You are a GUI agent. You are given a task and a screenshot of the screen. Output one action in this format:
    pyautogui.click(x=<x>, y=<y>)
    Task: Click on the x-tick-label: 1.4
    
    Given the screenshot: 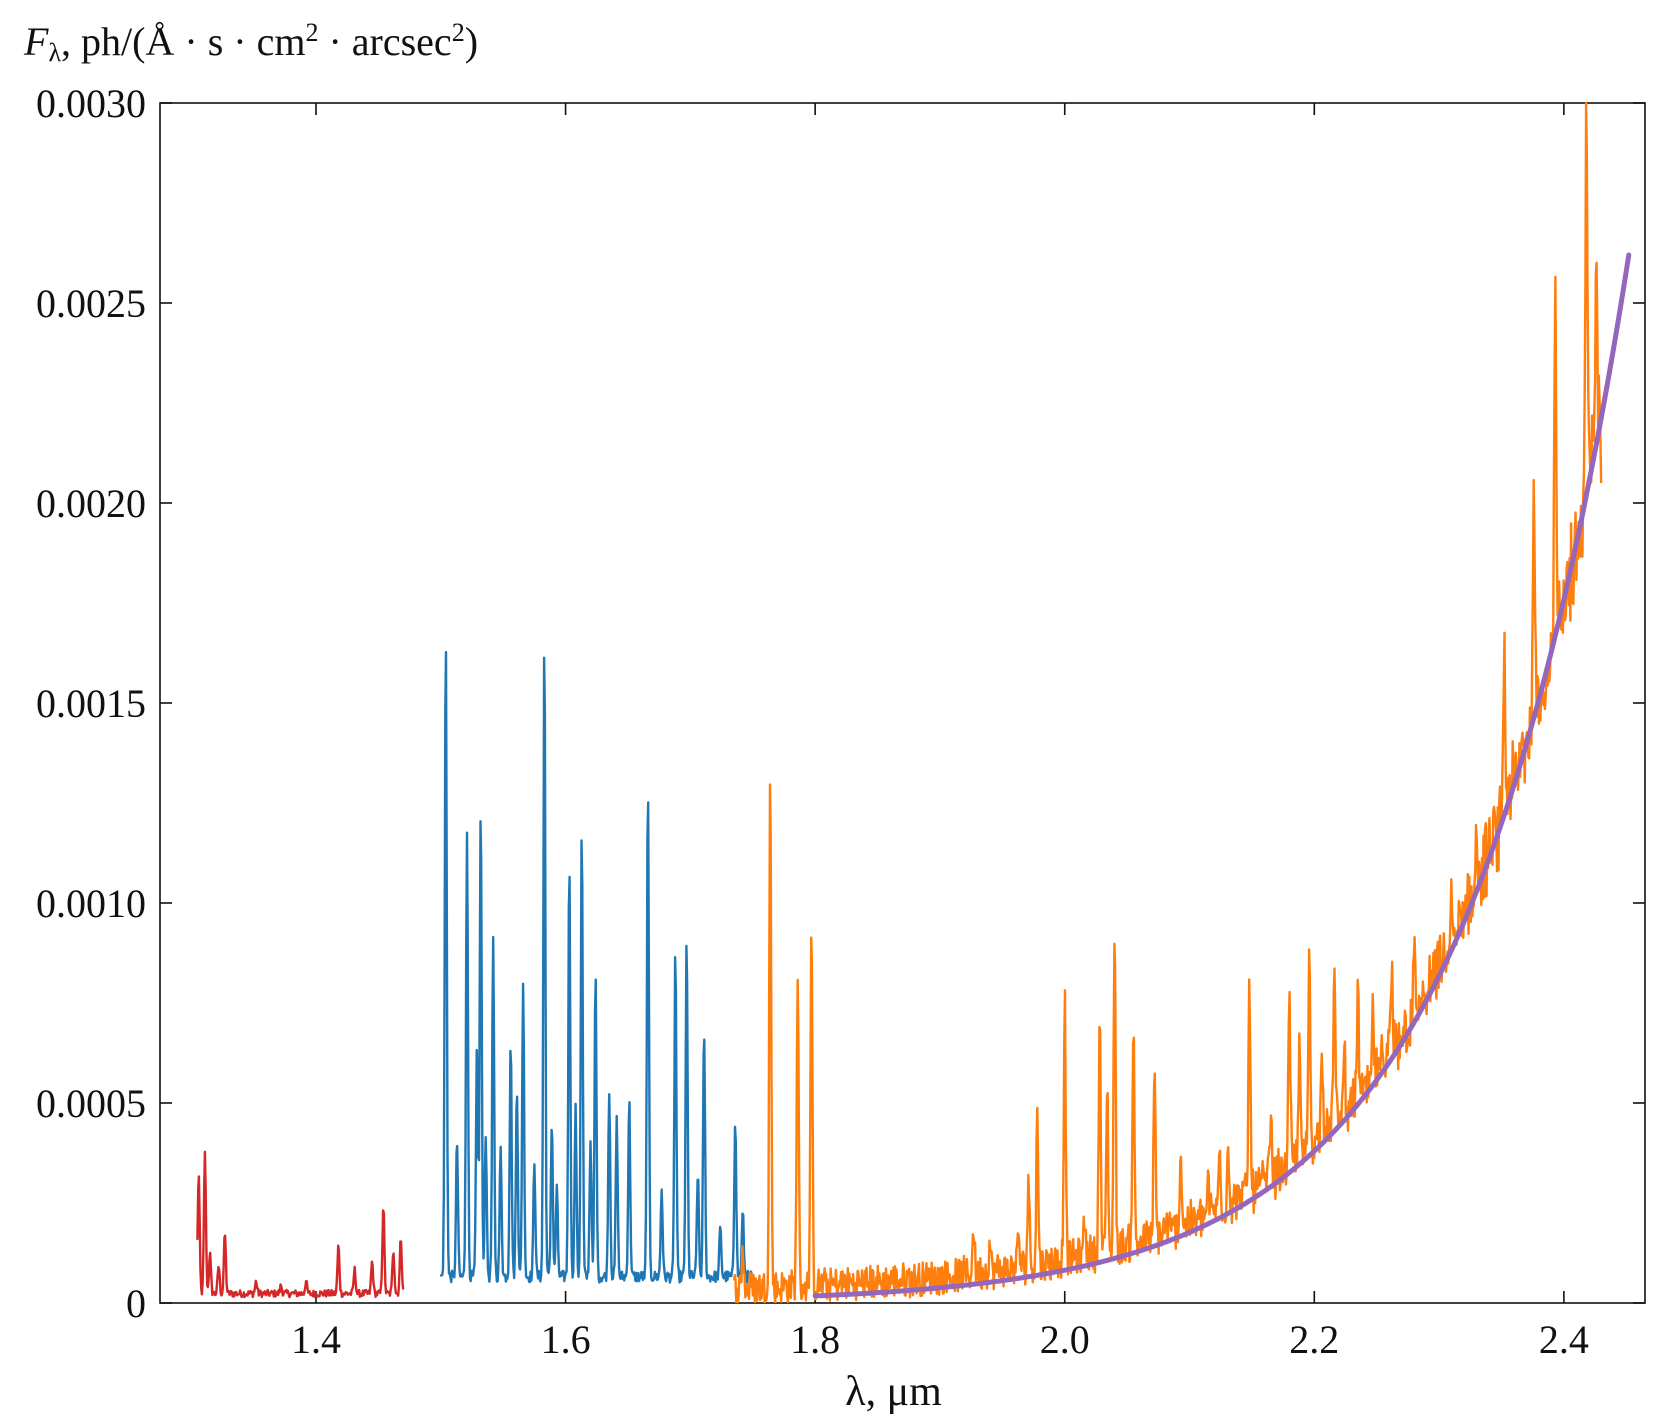 What is the action you would take?
    pyautogui.click(x=316, y=1339)
    